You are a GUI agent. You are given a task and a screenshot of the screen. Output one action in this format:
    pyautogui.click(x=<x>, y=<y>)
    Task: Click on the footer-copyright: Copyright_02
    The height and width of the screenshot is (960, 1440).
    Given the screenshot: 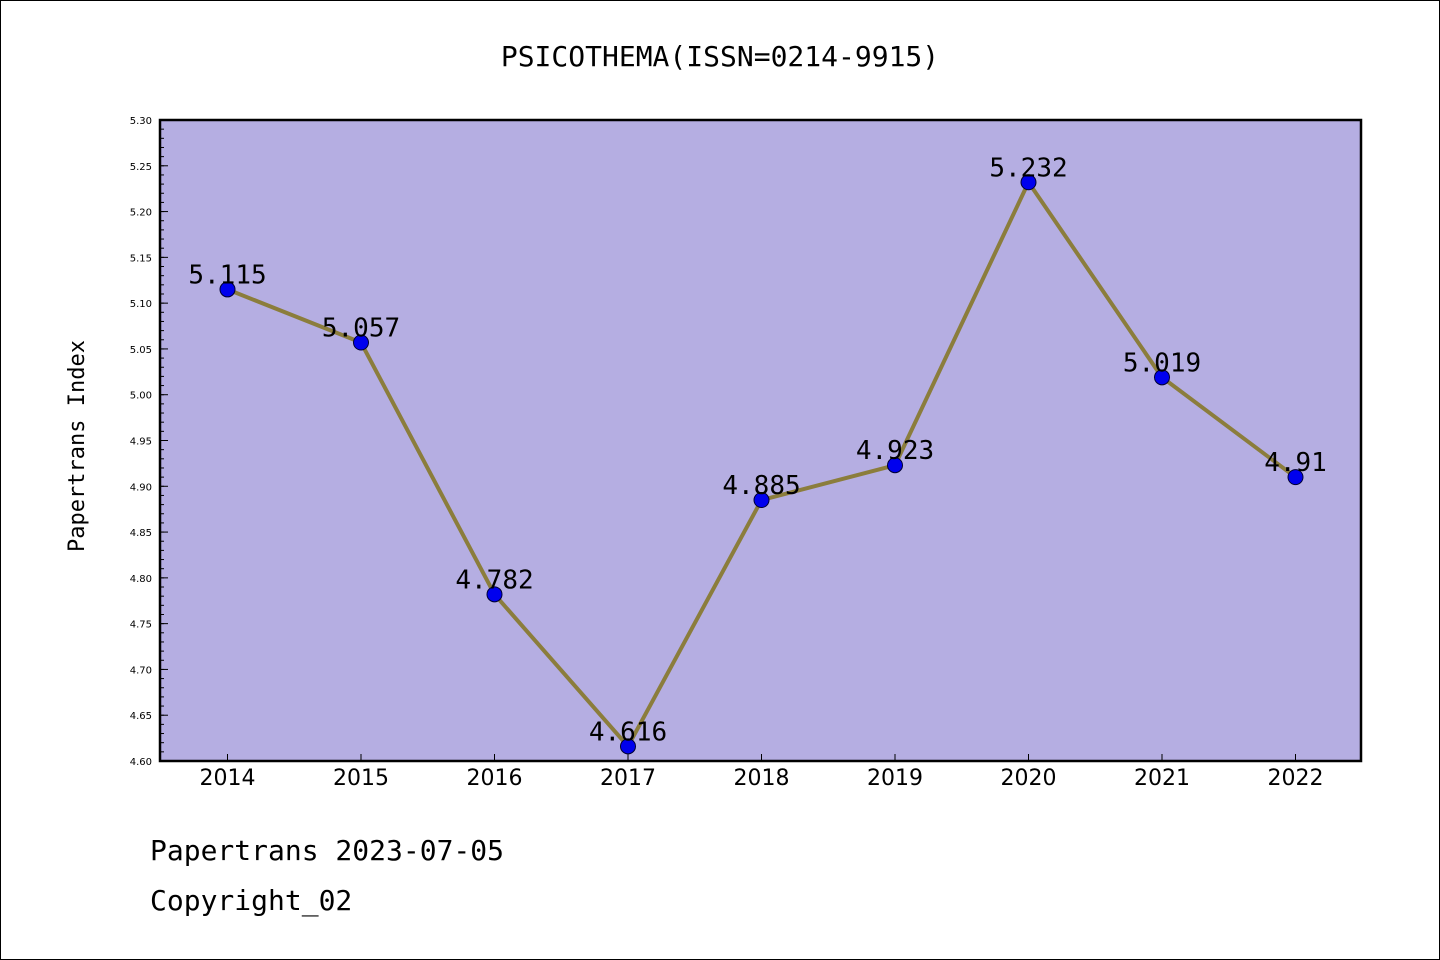 What is the action you would take?
    pyautogui.click(x=251, y=900)
    